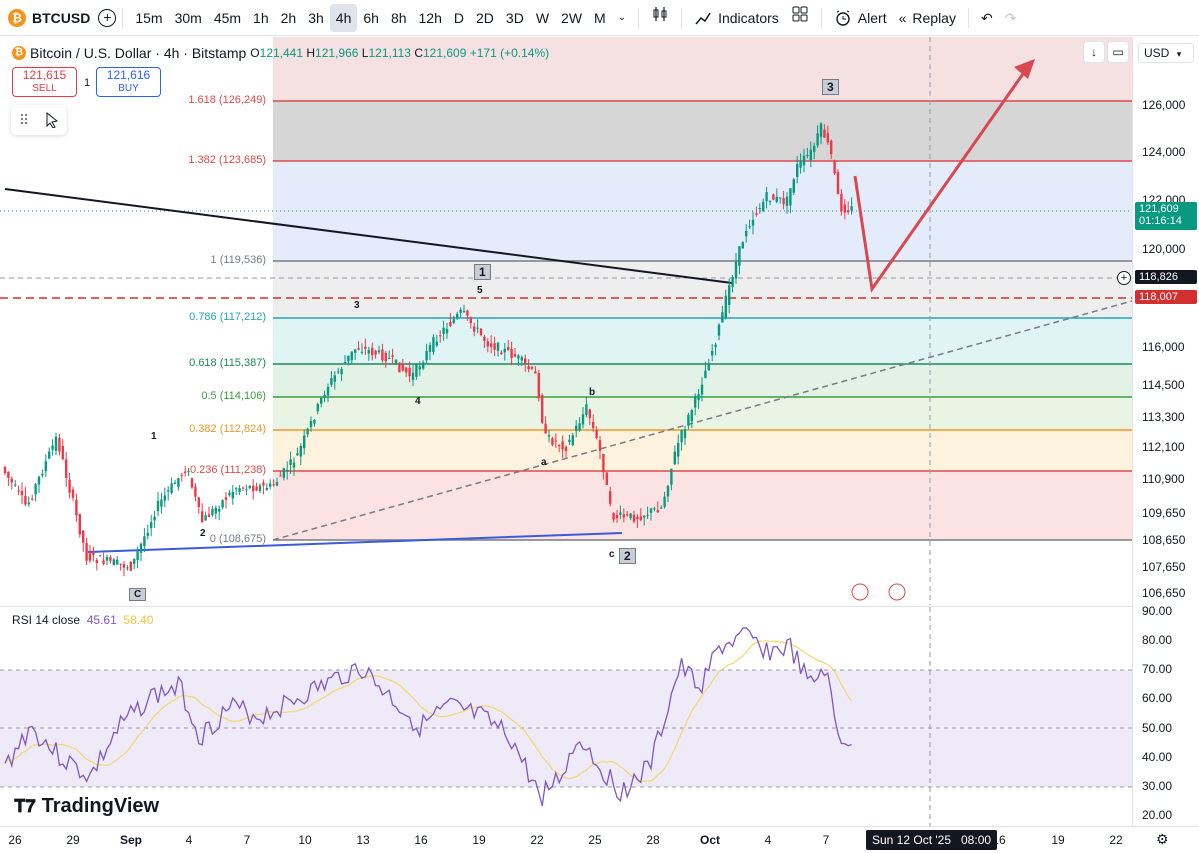 Image resolution: width=1199 pixels, height=853 pixels. I want to click on scroll-down-icon: ↓, so click(1094, 52).